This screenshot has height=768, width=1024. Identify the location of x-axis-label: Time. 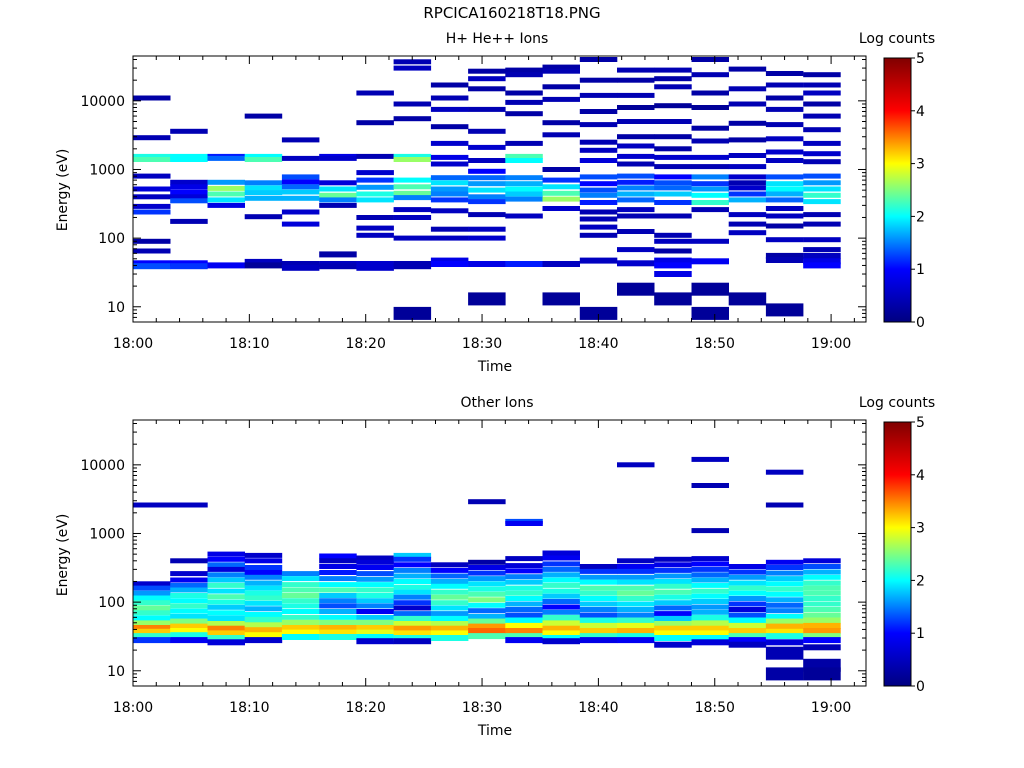
(494, 731).